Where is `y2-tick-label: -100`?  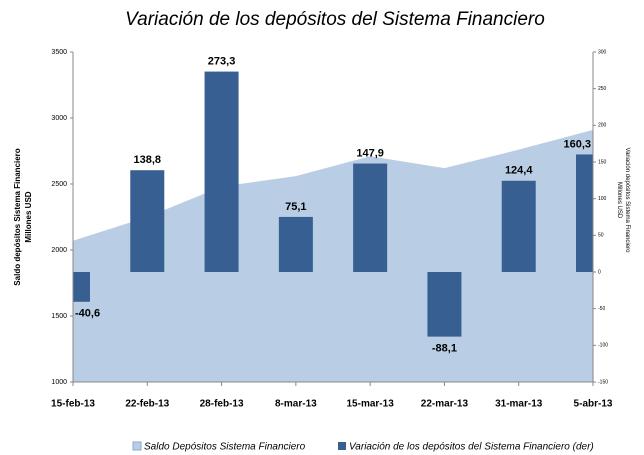
y2-tick-label: -100 is located at coordinates (603, 346).